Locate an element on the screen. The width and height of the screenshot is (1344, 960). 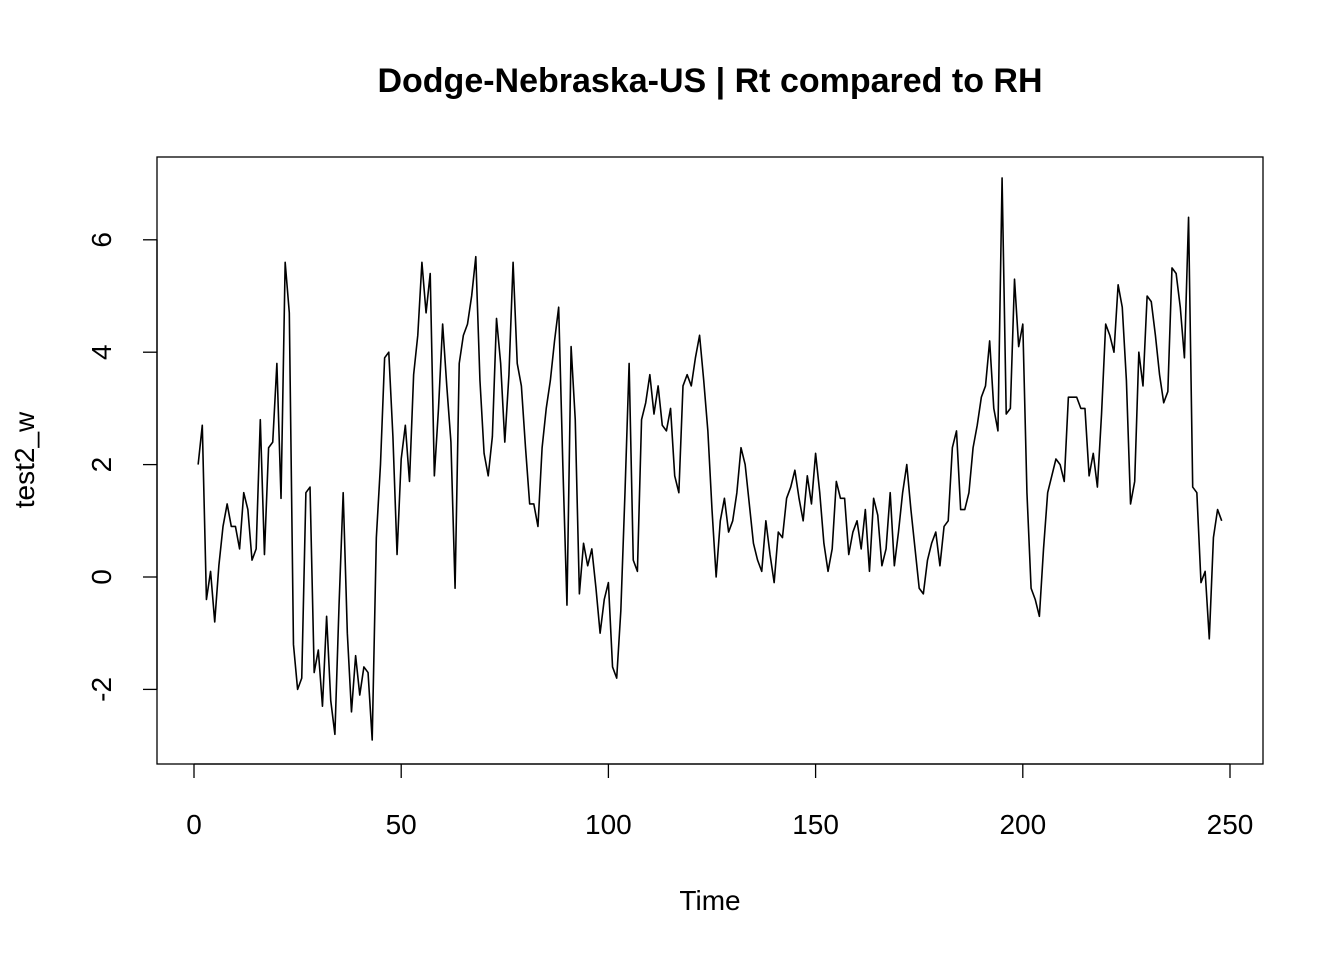
y-tick-label: 4 is located at coordinates (101, 352).